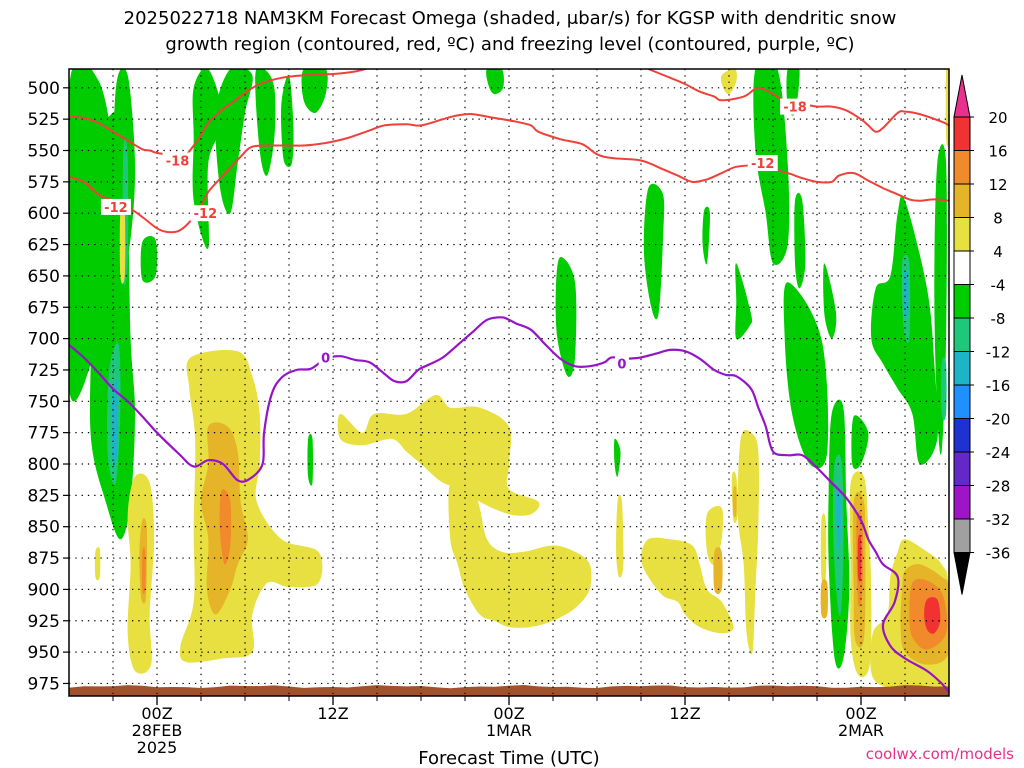 The width and height of the screenshot is (1024, 768). What do you see at coordinates (982, 334) in the screenshot?
I see `colorbar: 20 16 12 8 4 -4 -8 -12 -16 -20 -24 -28 -32 -36` at bounding box center [982, 334].